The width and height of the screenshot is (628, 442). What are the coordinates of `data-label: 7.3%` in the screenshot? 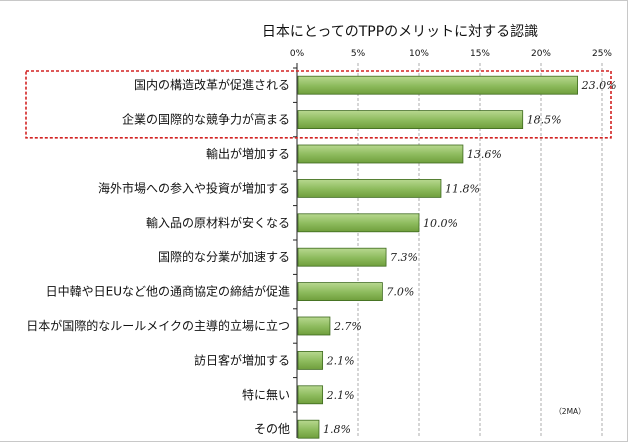 It's located at (404, 257).